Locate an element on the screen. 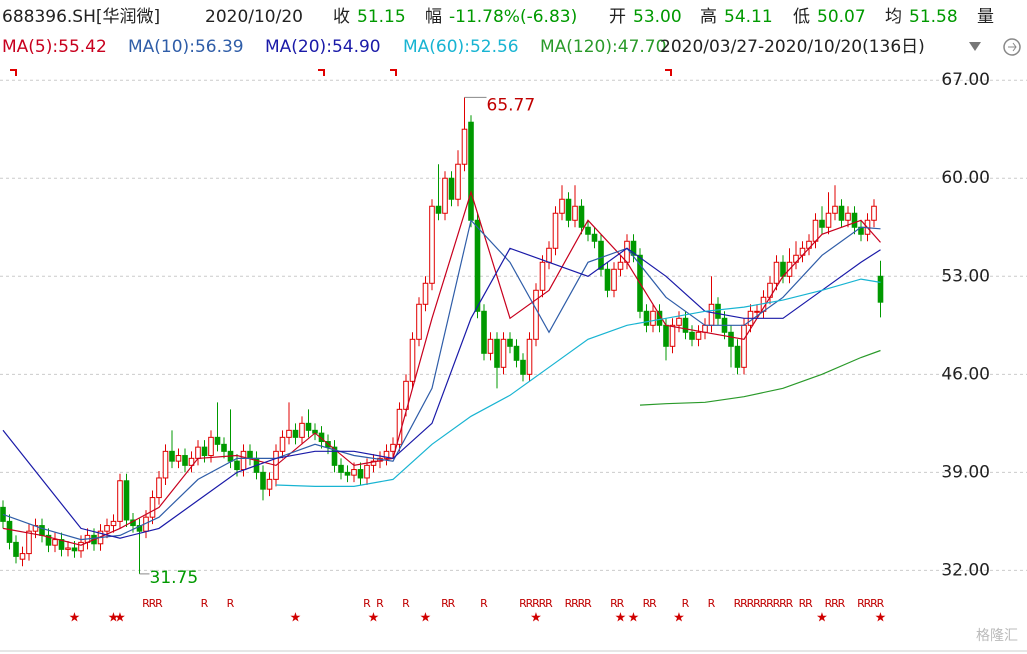 The image size is (1027, 654). y-tick-label: 32.00 is located at coordinates (965, 570).